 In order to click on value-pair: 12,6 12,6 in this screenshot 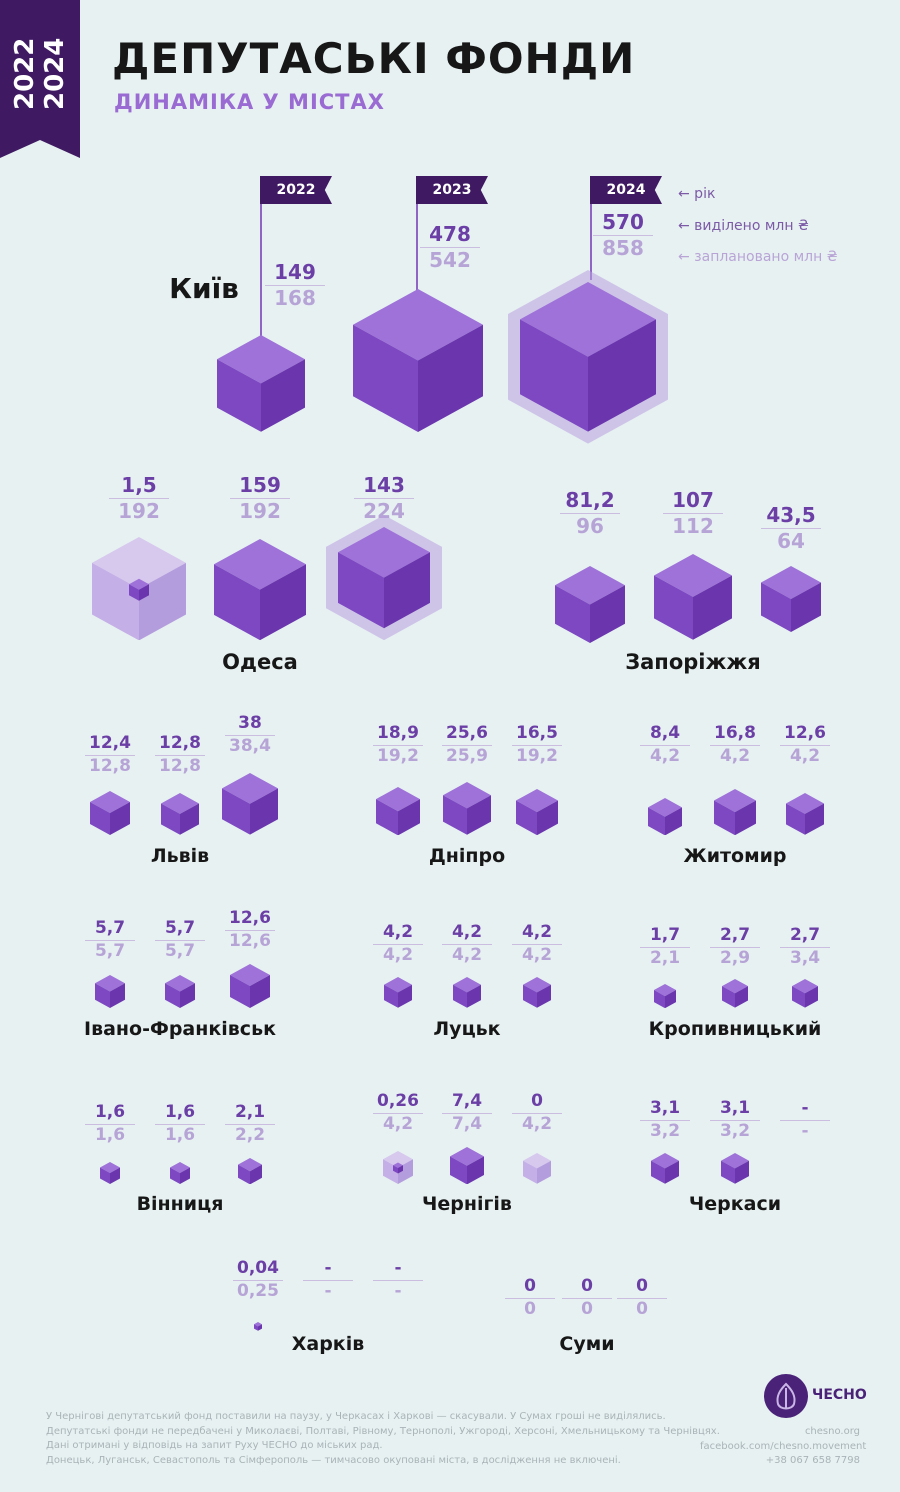, I will do `click(250, 930)`.